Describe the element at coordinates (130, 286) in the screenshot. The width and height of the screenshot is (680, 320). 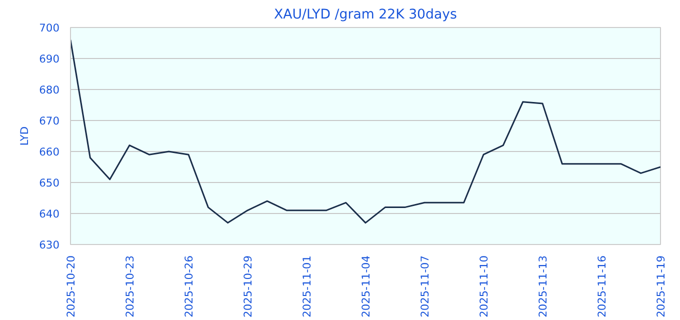
I see `x-tick-label: 2025-10-23` at that location.